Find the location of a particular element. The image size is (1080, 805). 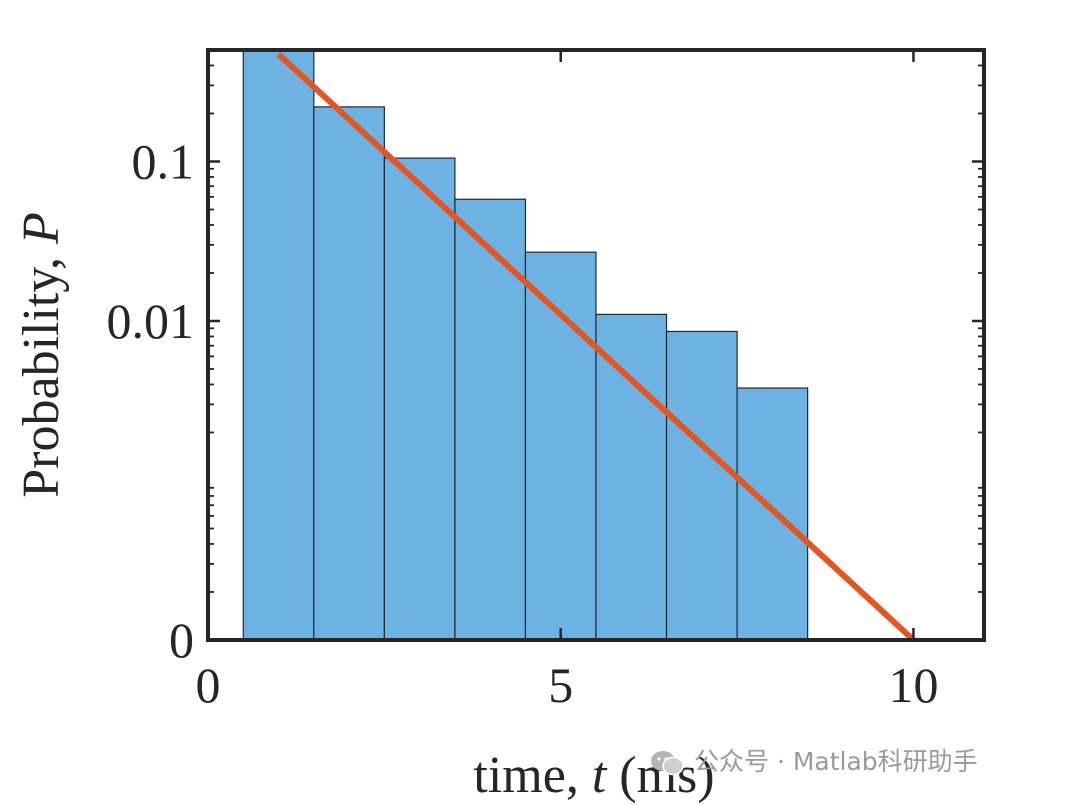

watermark: 公众号 · Matlab科研助手 is located at coordinates (814, 760).